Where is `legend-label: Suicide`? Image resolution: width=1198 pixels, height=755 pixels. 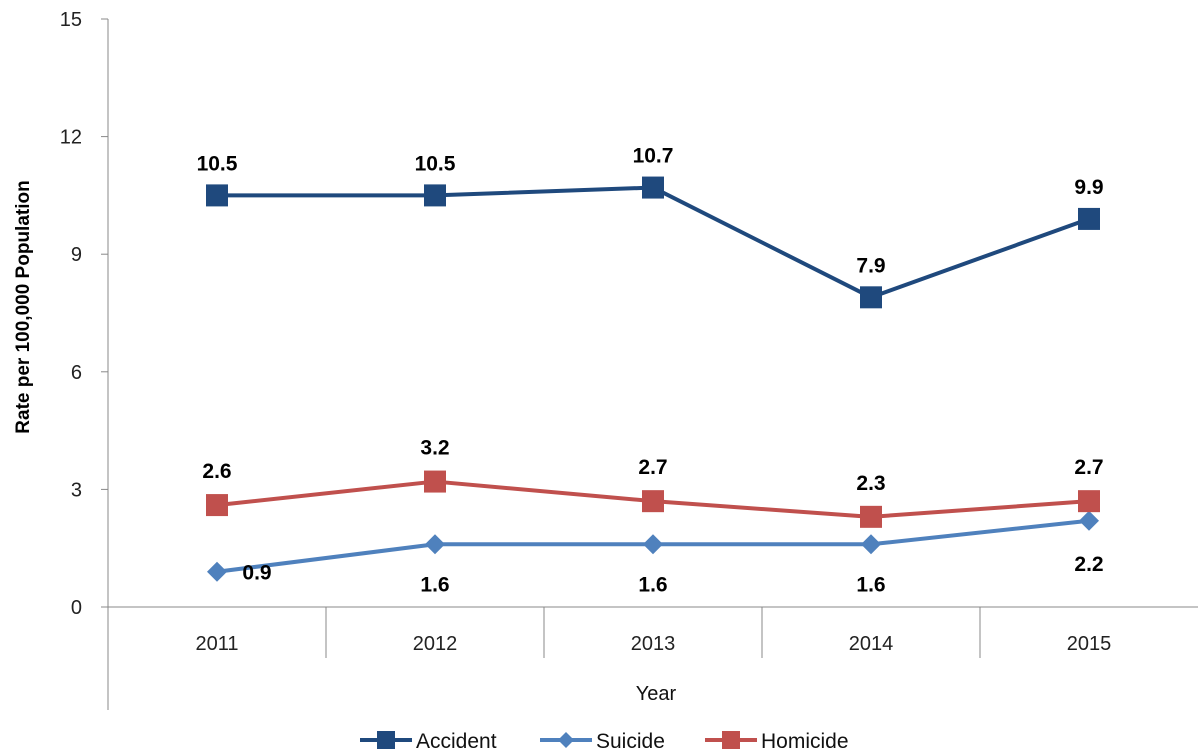 legend-label: Suicide is located at coordinates (630, 741).